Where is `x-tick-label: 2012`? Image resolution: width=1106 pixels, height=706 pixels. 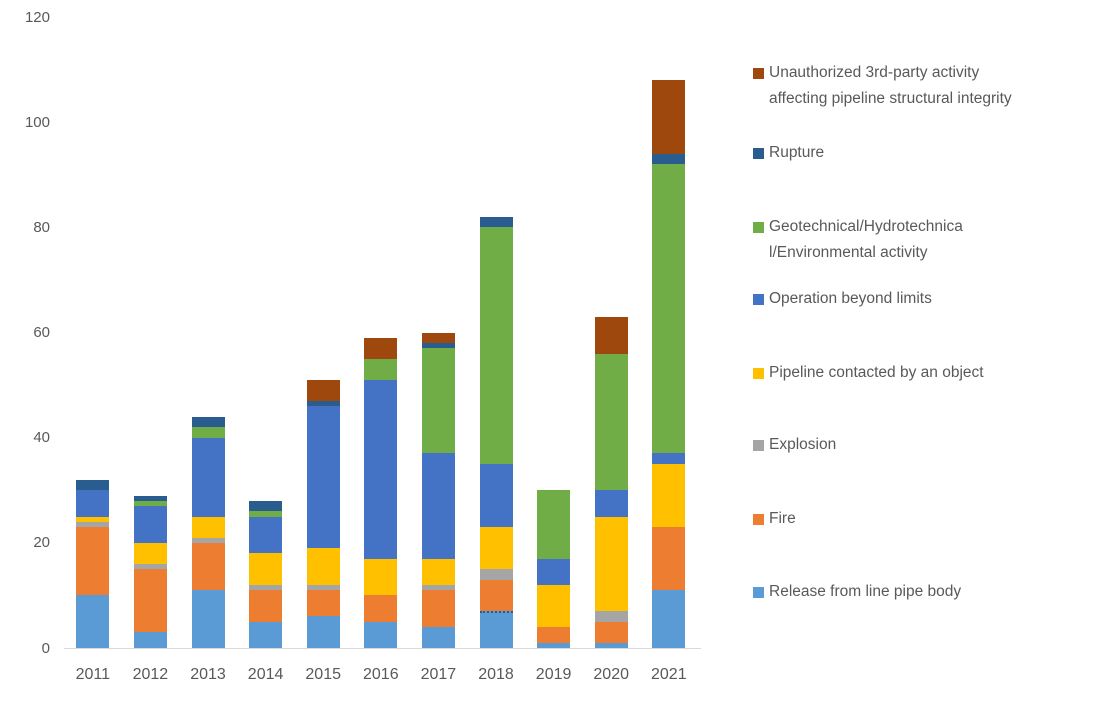 x-tick-label: 2012 is located at coordinates (150, 674).